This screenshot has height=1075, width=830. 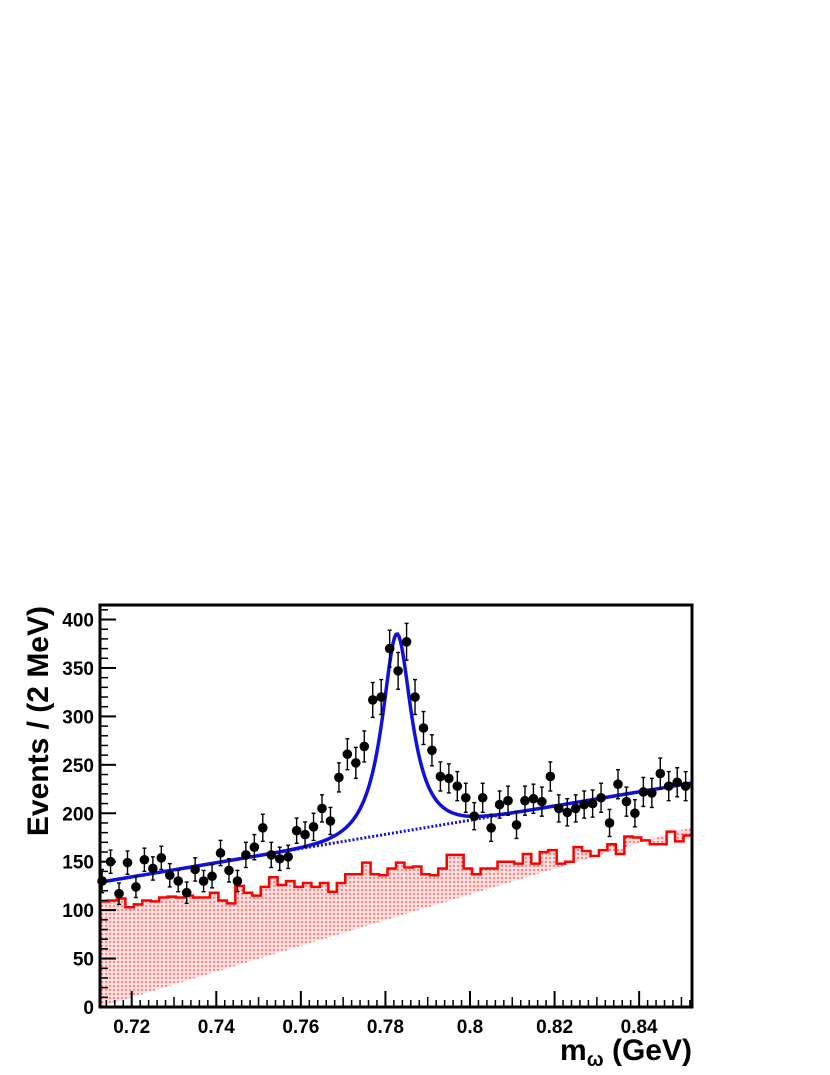 I want to click on y-tick-label: 100, so click(x=78, y=911).